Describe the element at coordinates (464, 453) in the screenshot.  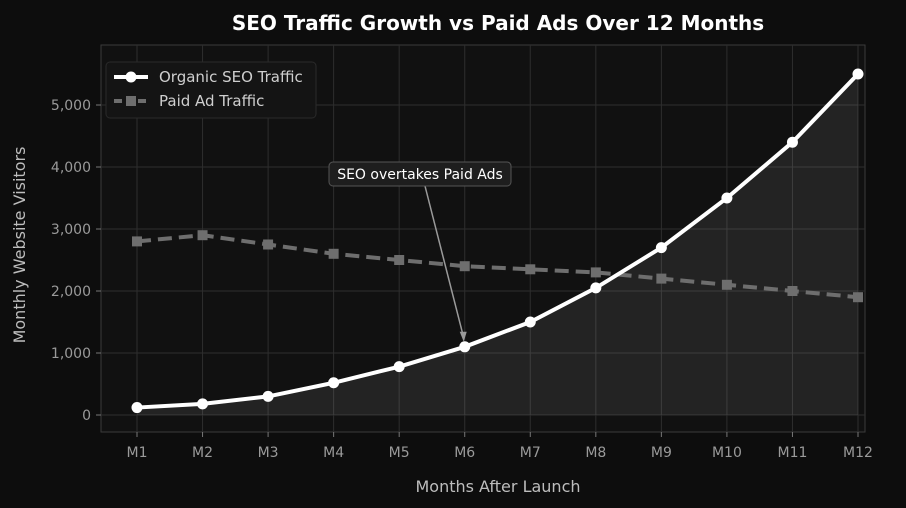
I see `x-tick-label: M6` at that location.